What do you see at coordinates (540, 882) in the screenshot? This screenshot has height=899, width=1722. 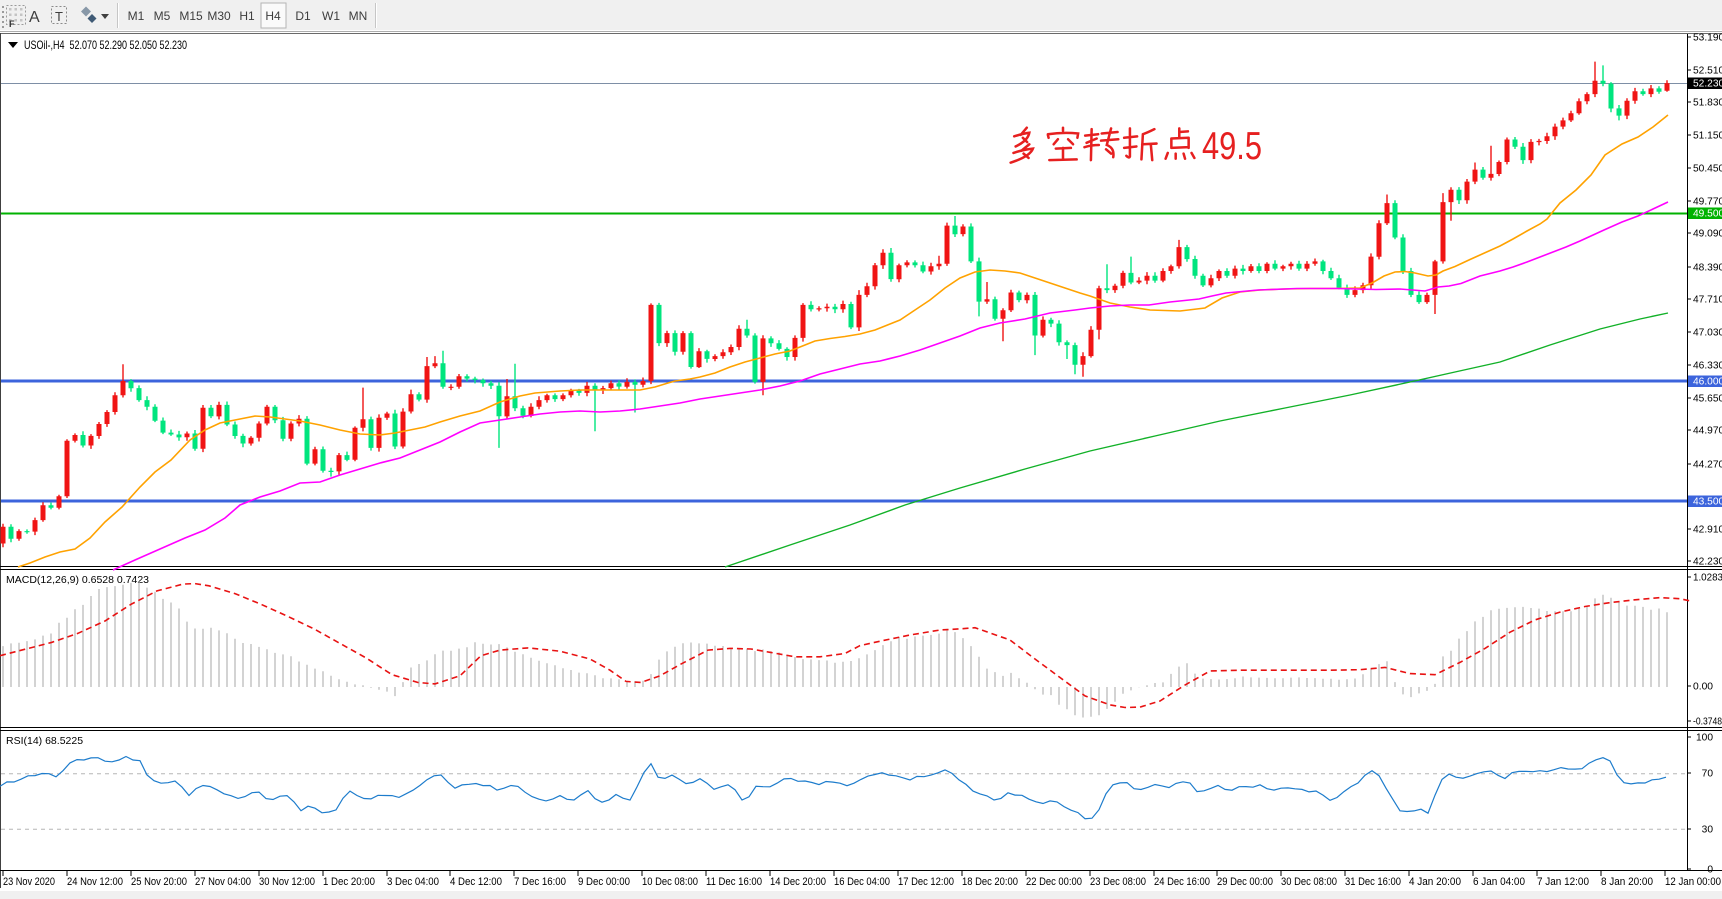 I see `svg-text: 7 Dec 16:00` at bounding box center [540, 882].